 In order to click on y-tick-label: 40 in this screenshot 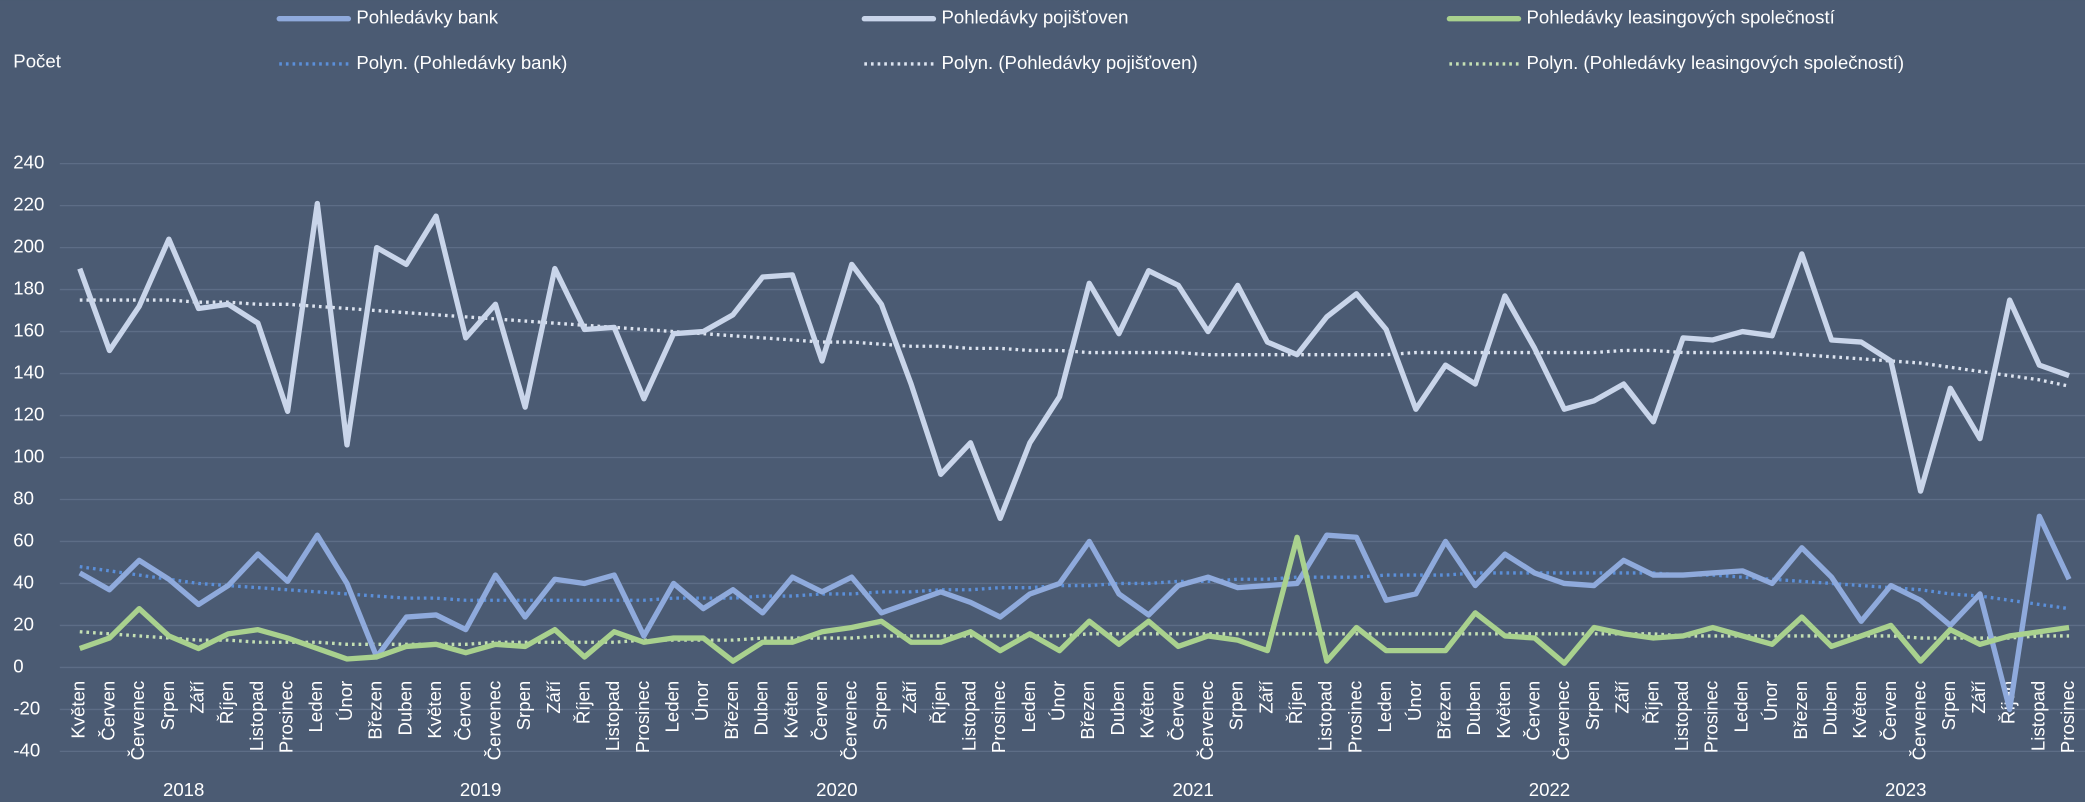, I will do `click(23, 581)`.